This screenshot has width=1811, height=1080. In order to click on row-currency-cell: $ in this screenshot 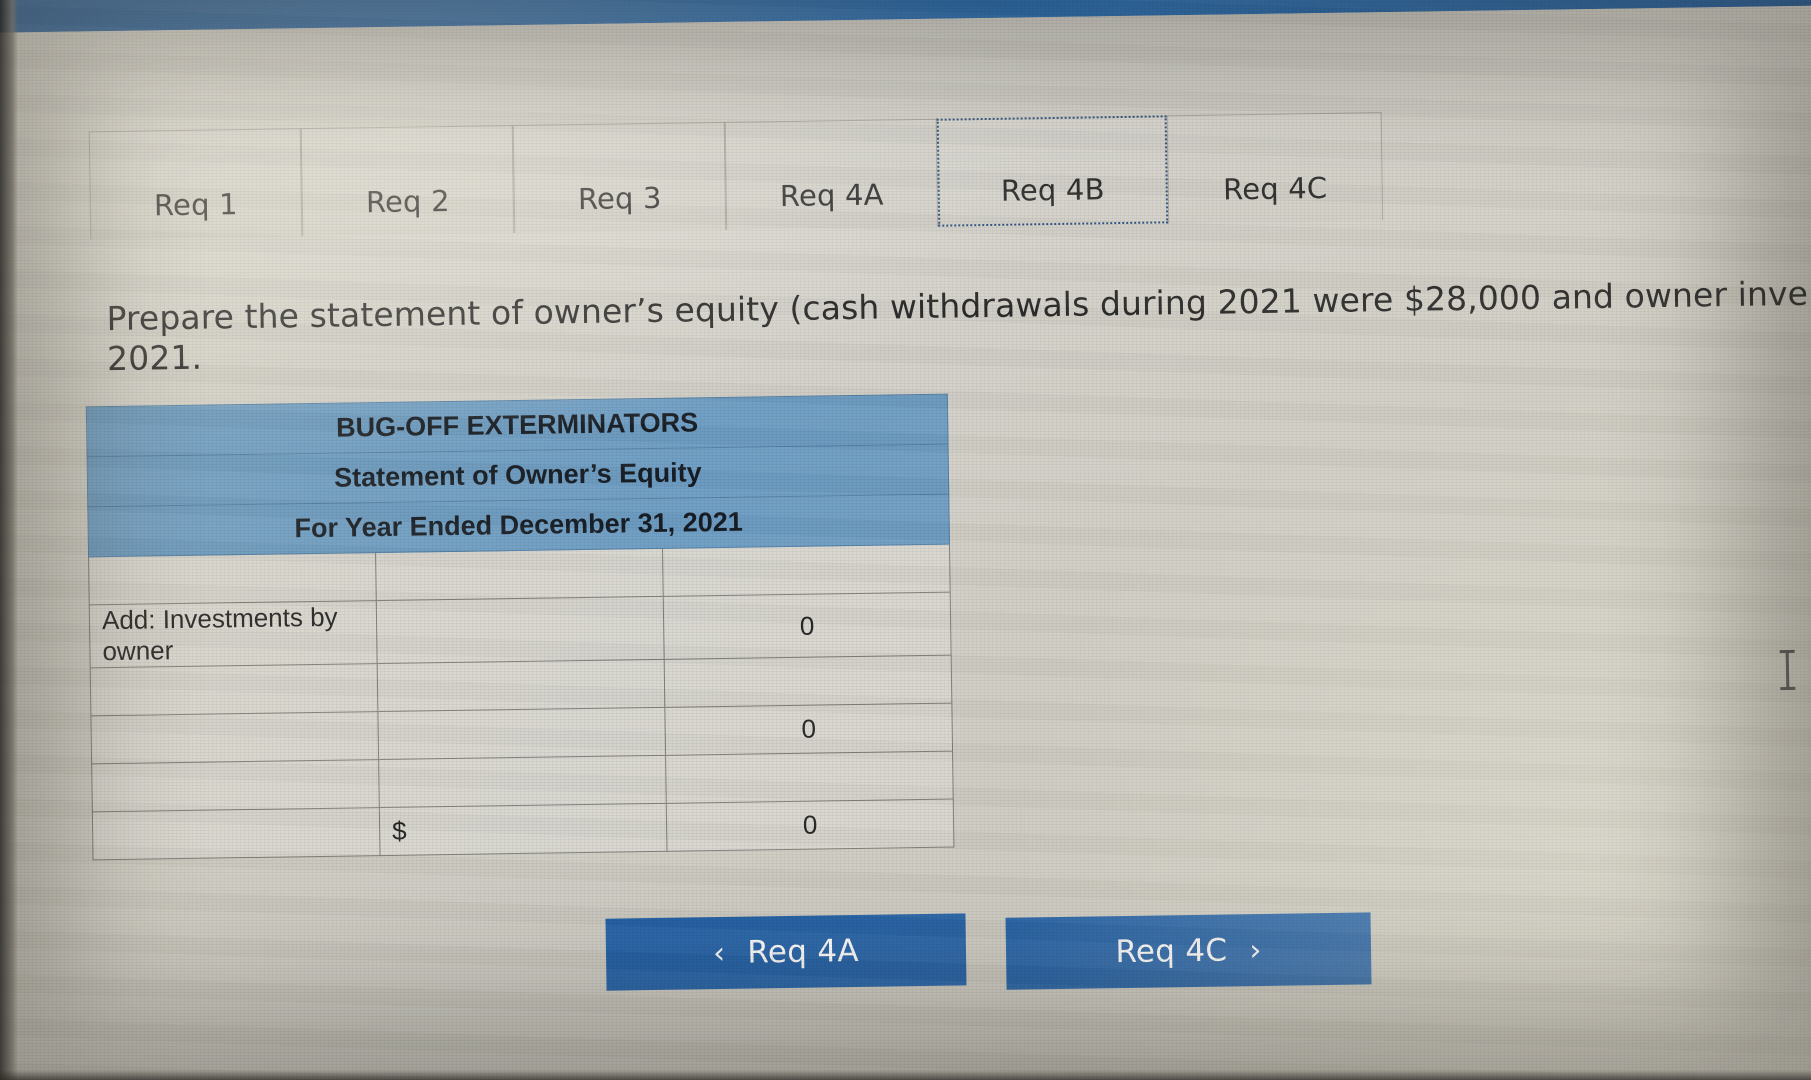, I will do `click(523, 829)`.